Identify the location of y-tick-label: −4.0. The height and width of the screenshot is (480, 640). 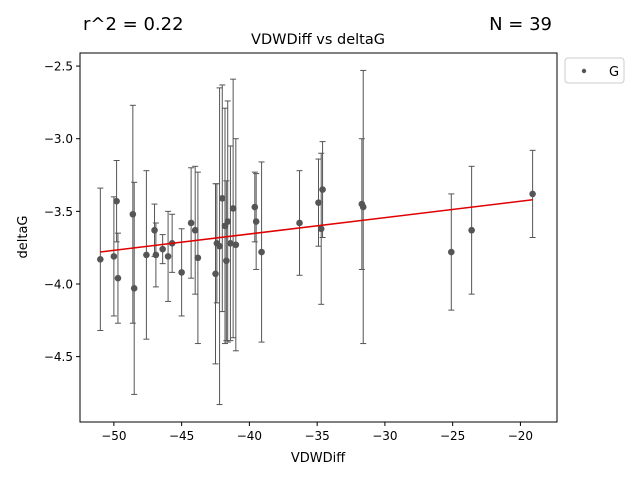
(58, 284).